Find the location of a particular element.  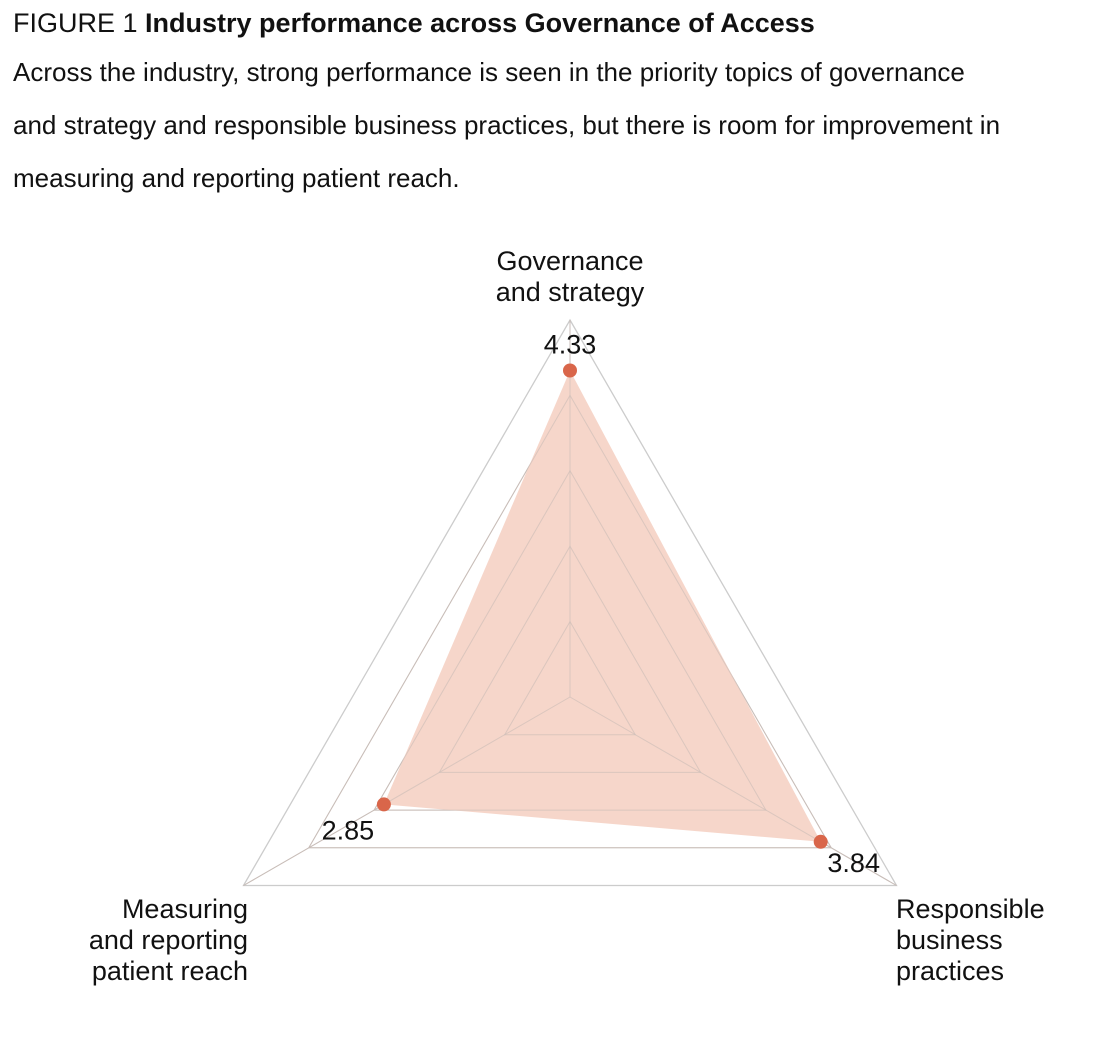

axis-label-1: Governance and strategy is located at coordinates (570, 276).